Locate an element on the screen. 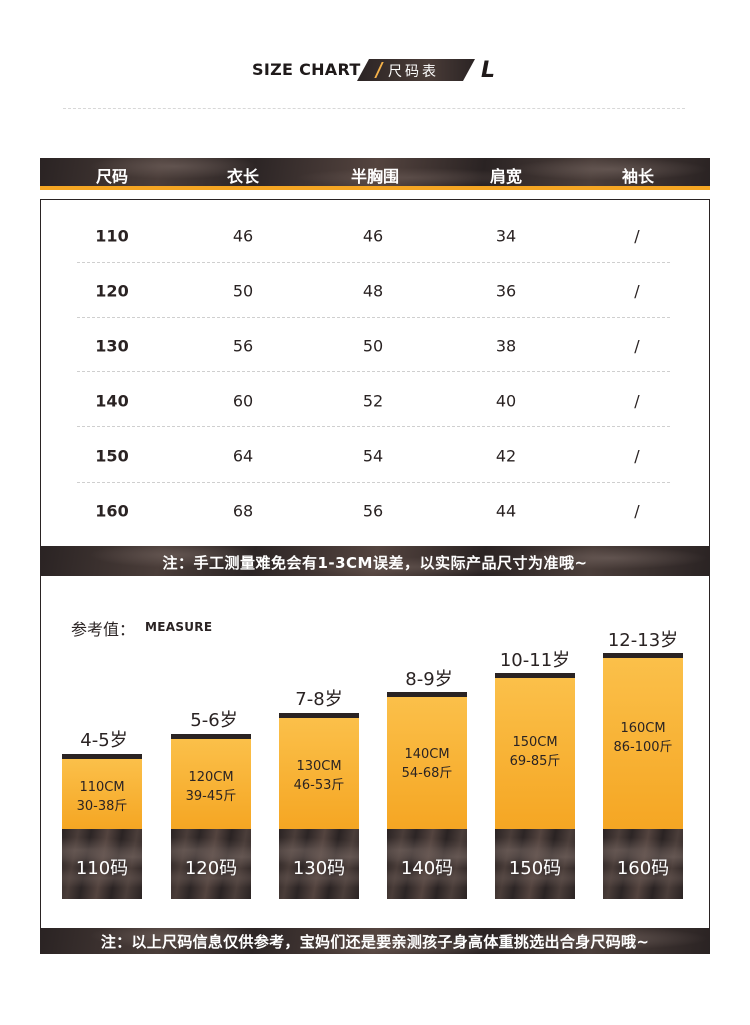 This screenshot has width=750, height=1025. cell-shoulder: 44 is located at coordinates (506, 510).